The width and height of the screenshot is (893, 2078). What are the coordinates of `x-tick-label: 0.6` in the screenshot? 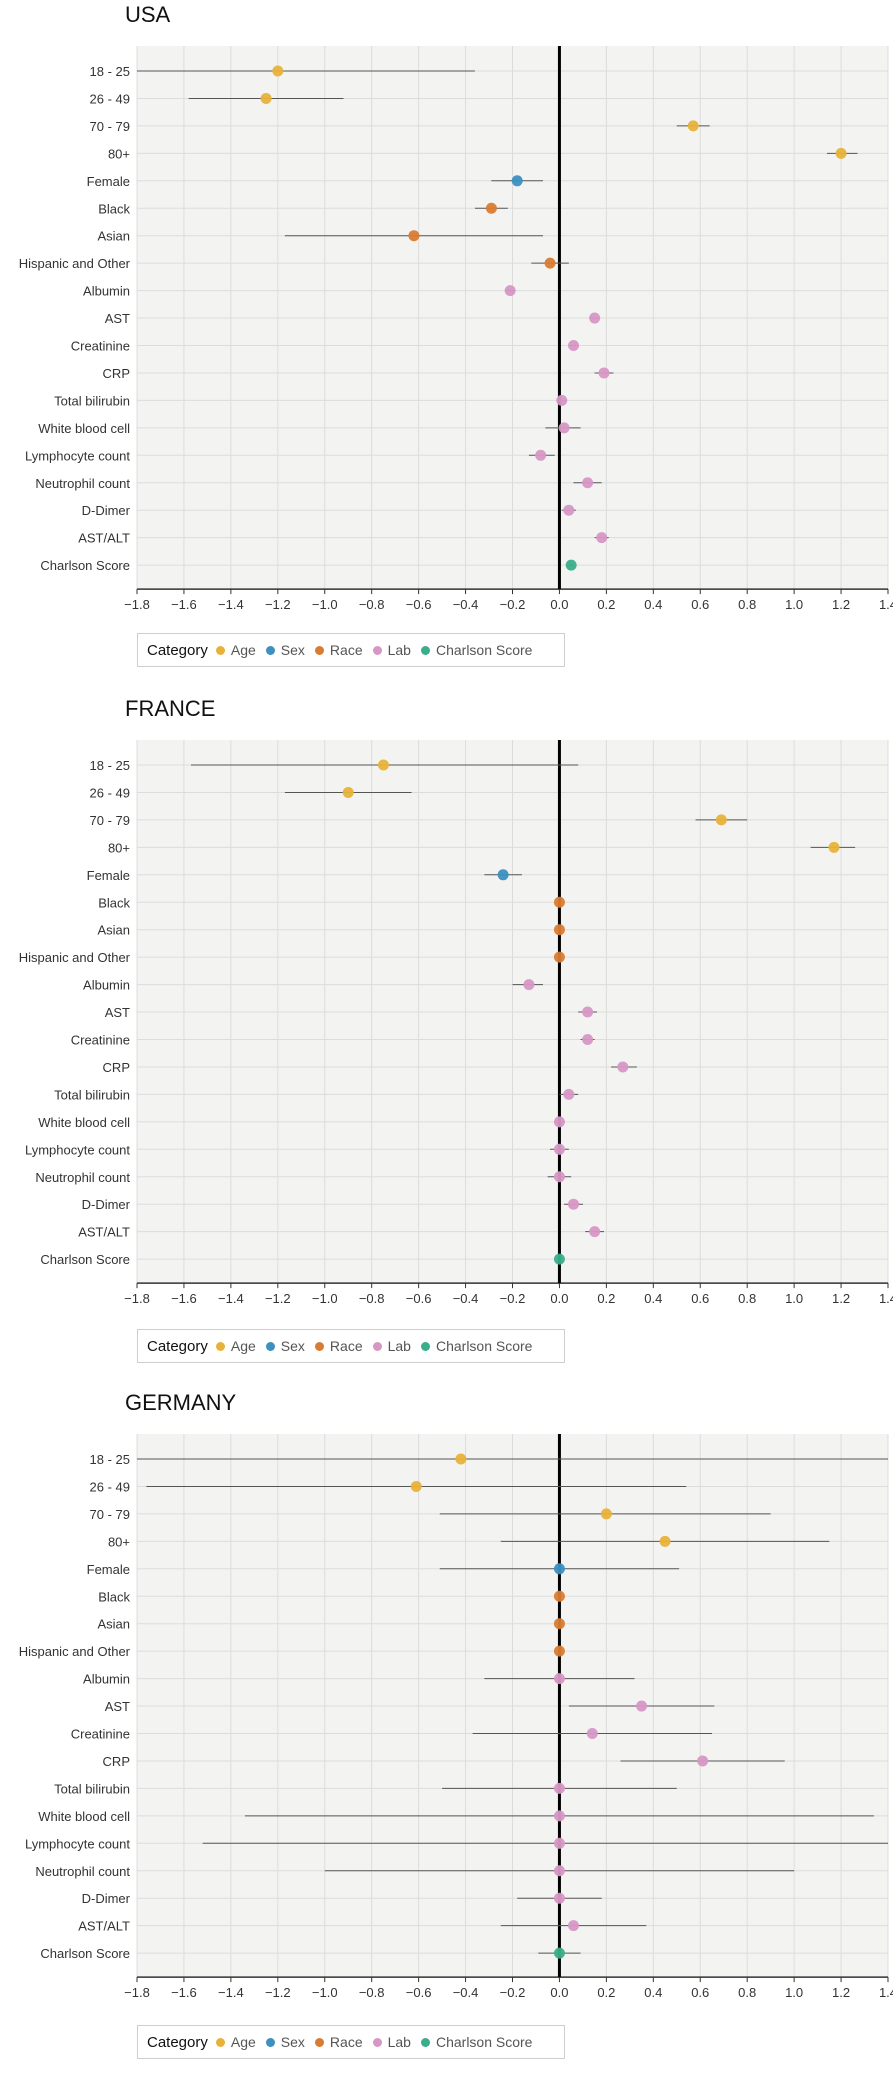 It's located at (700, 604).